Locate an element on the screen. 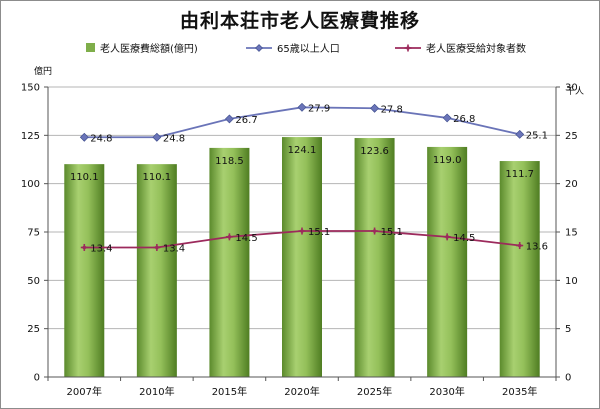 This screenshot has height=409, width=600. line-value-label: 27.9 is located at coordinates (319, 108).